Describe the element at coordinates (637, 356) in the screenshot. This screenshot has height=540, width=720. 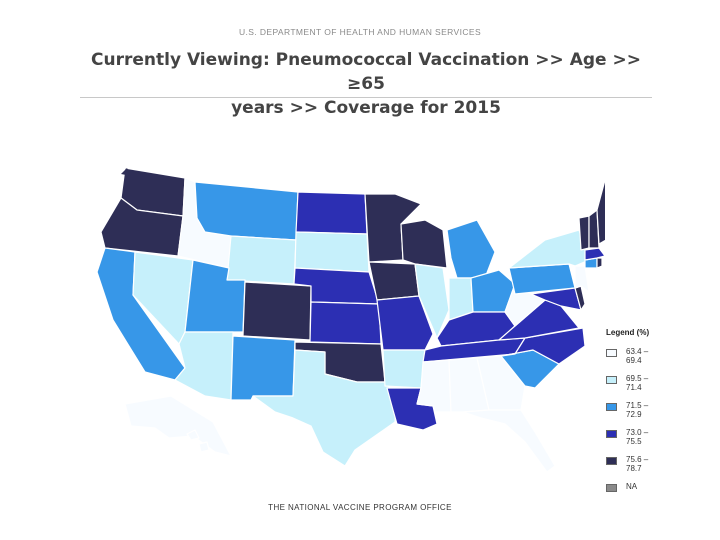
I see `legend-label-1: 63.4 – 69.4` at that location.